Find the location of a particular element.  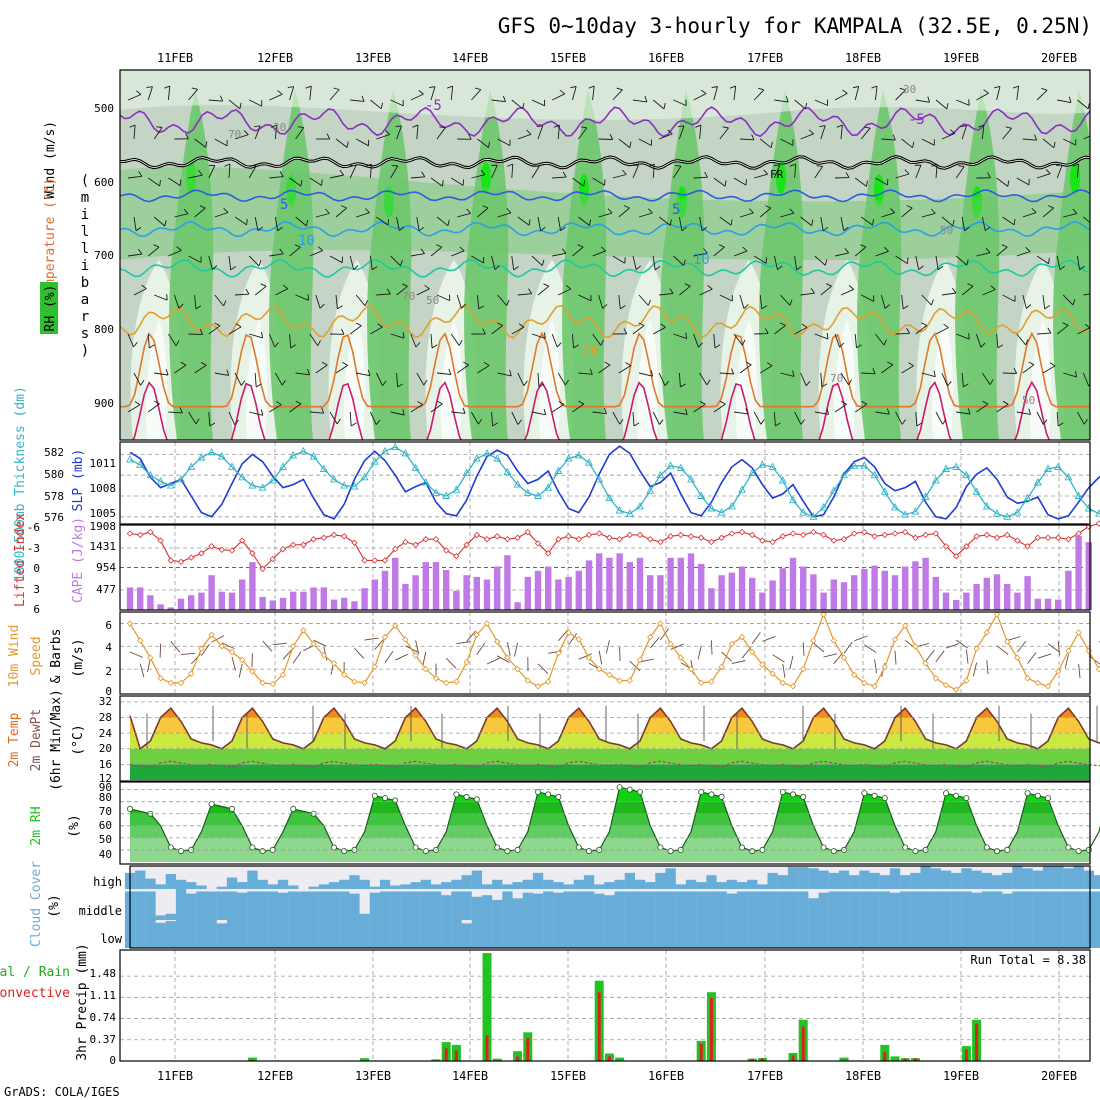

contour-label: 20 is located at coordinates (590, 352).